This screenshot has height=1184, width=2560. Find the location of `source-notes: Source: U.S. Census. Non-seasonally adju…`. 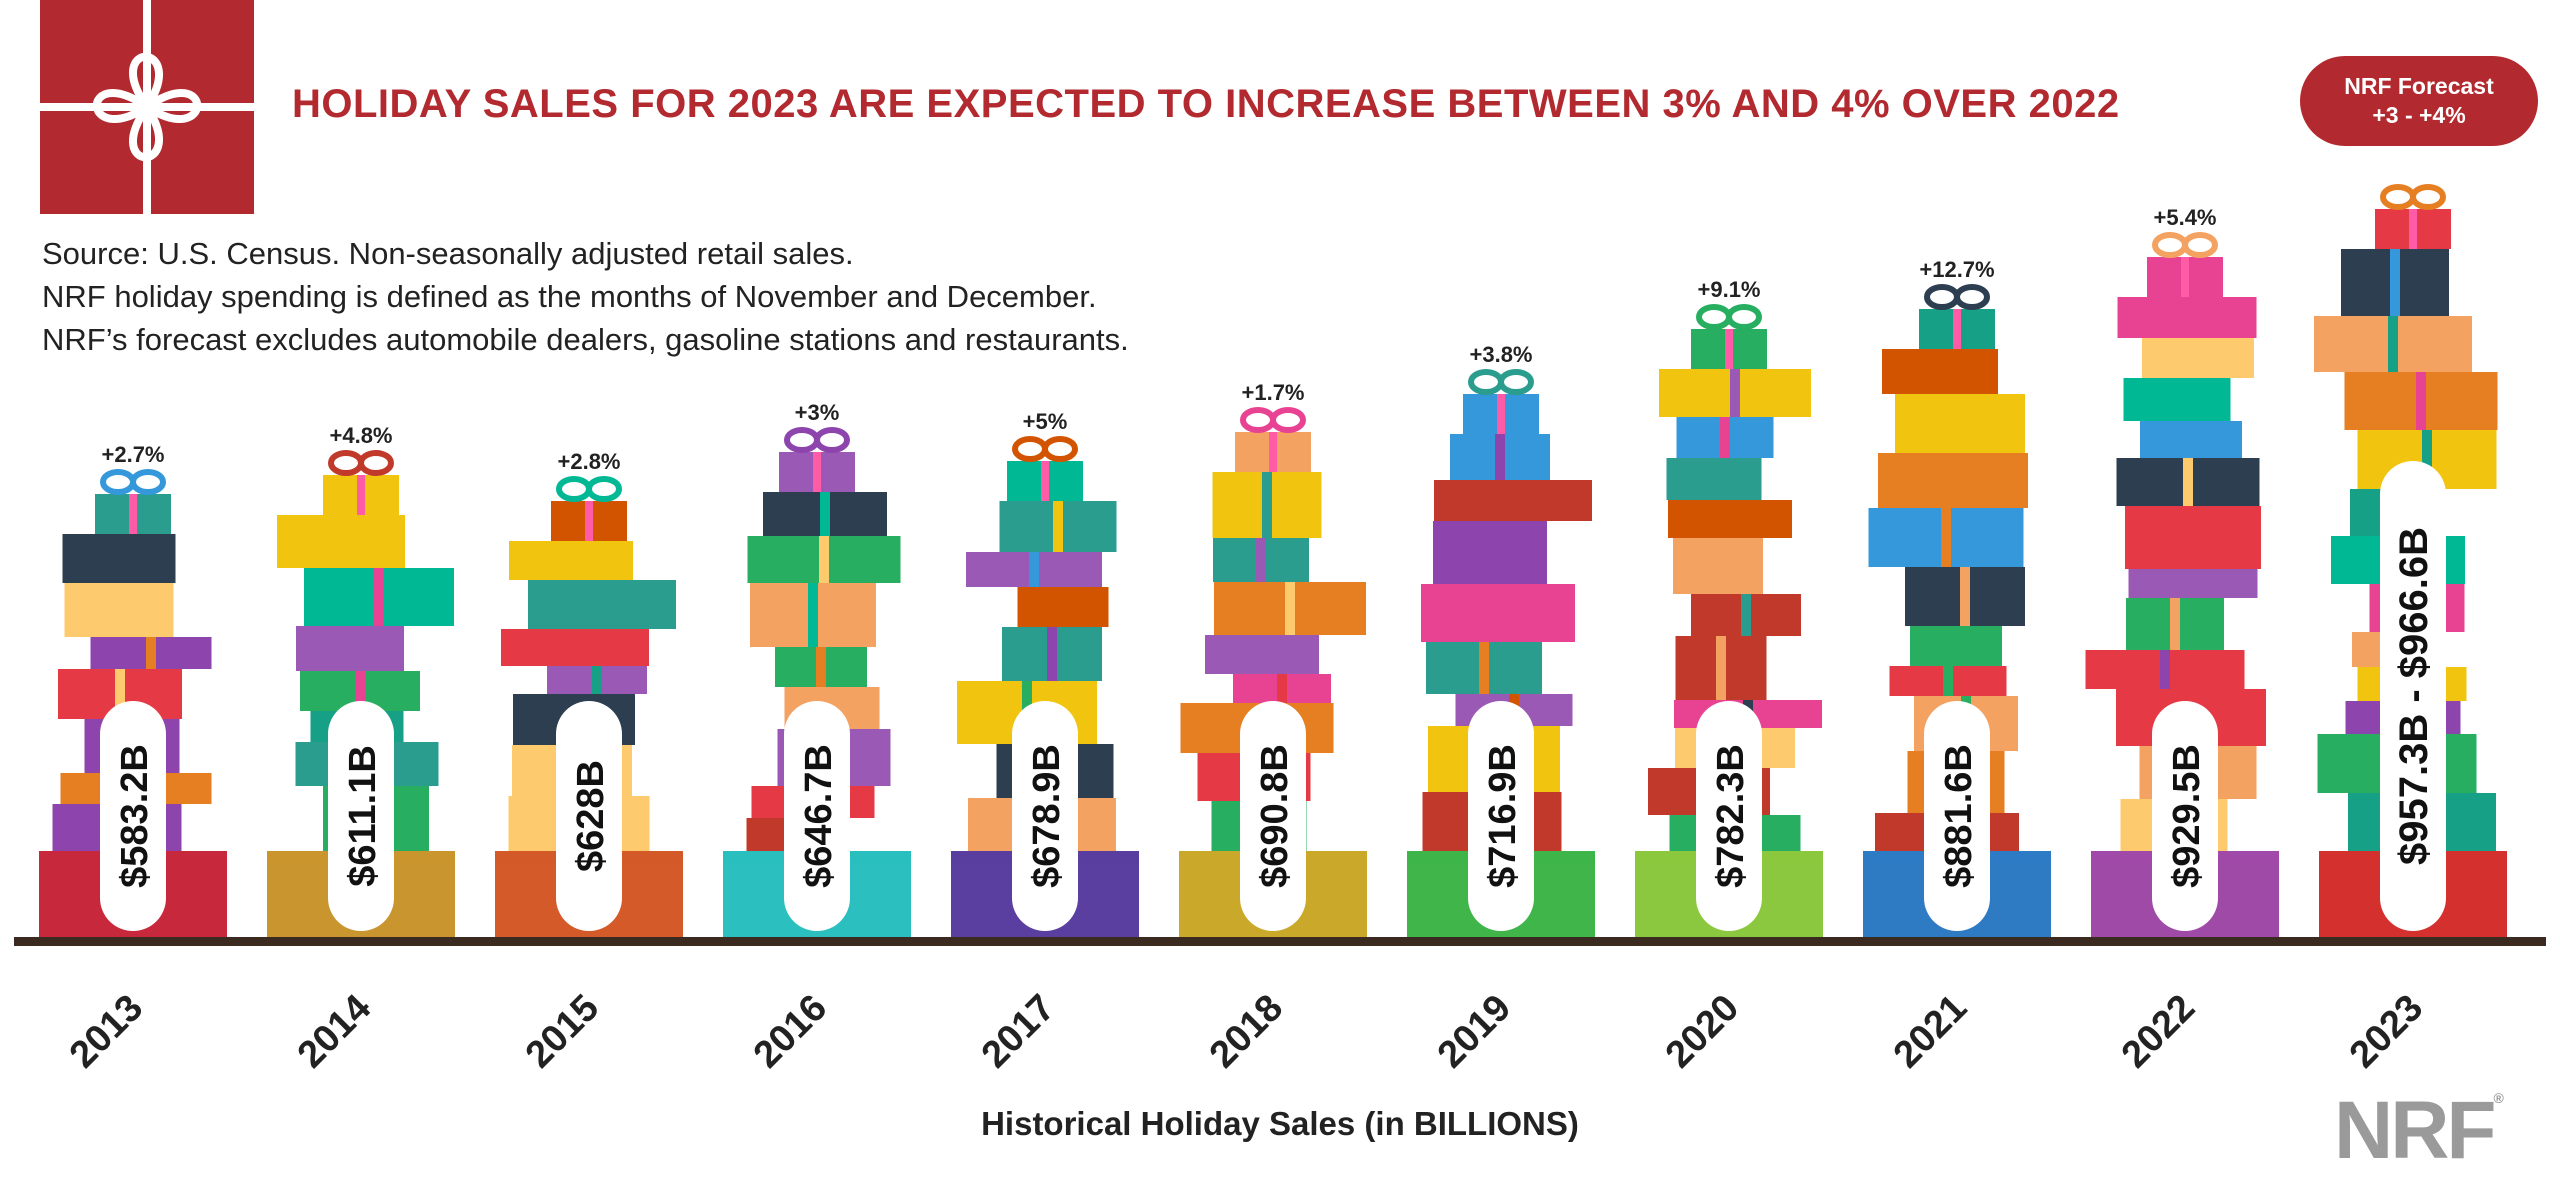

source-notes: Source: U.S. Census. Non-seasonally adju… is located at coordinates (585, 296).